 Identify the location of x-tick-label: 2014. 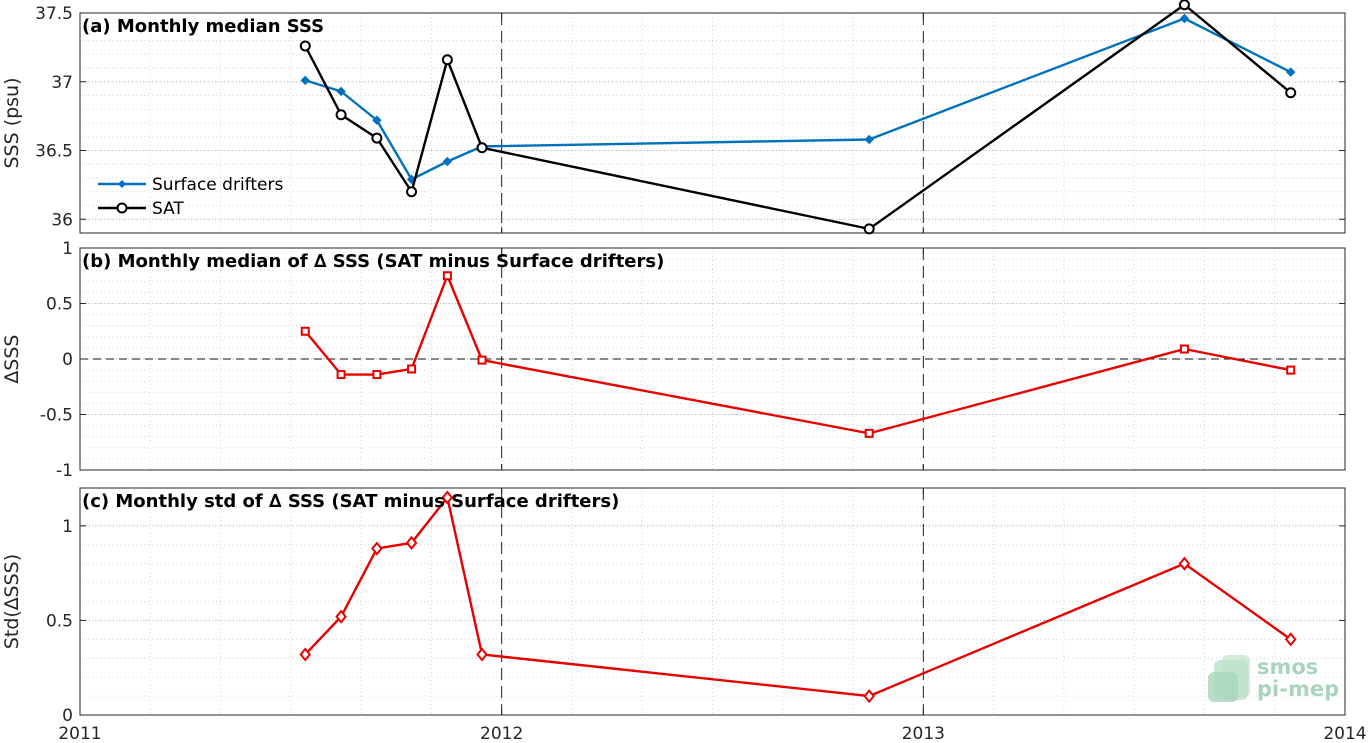
(1344, 733).